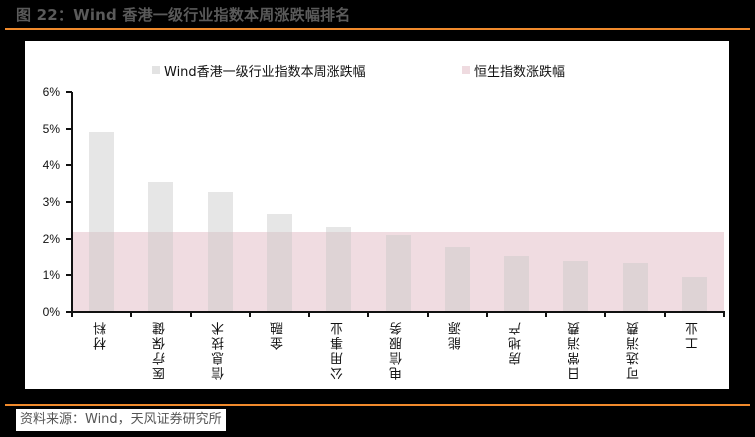  Describe the element at coordinates (51, 202) in the screenshot. I see `y-tick-label: 3%` at that location.